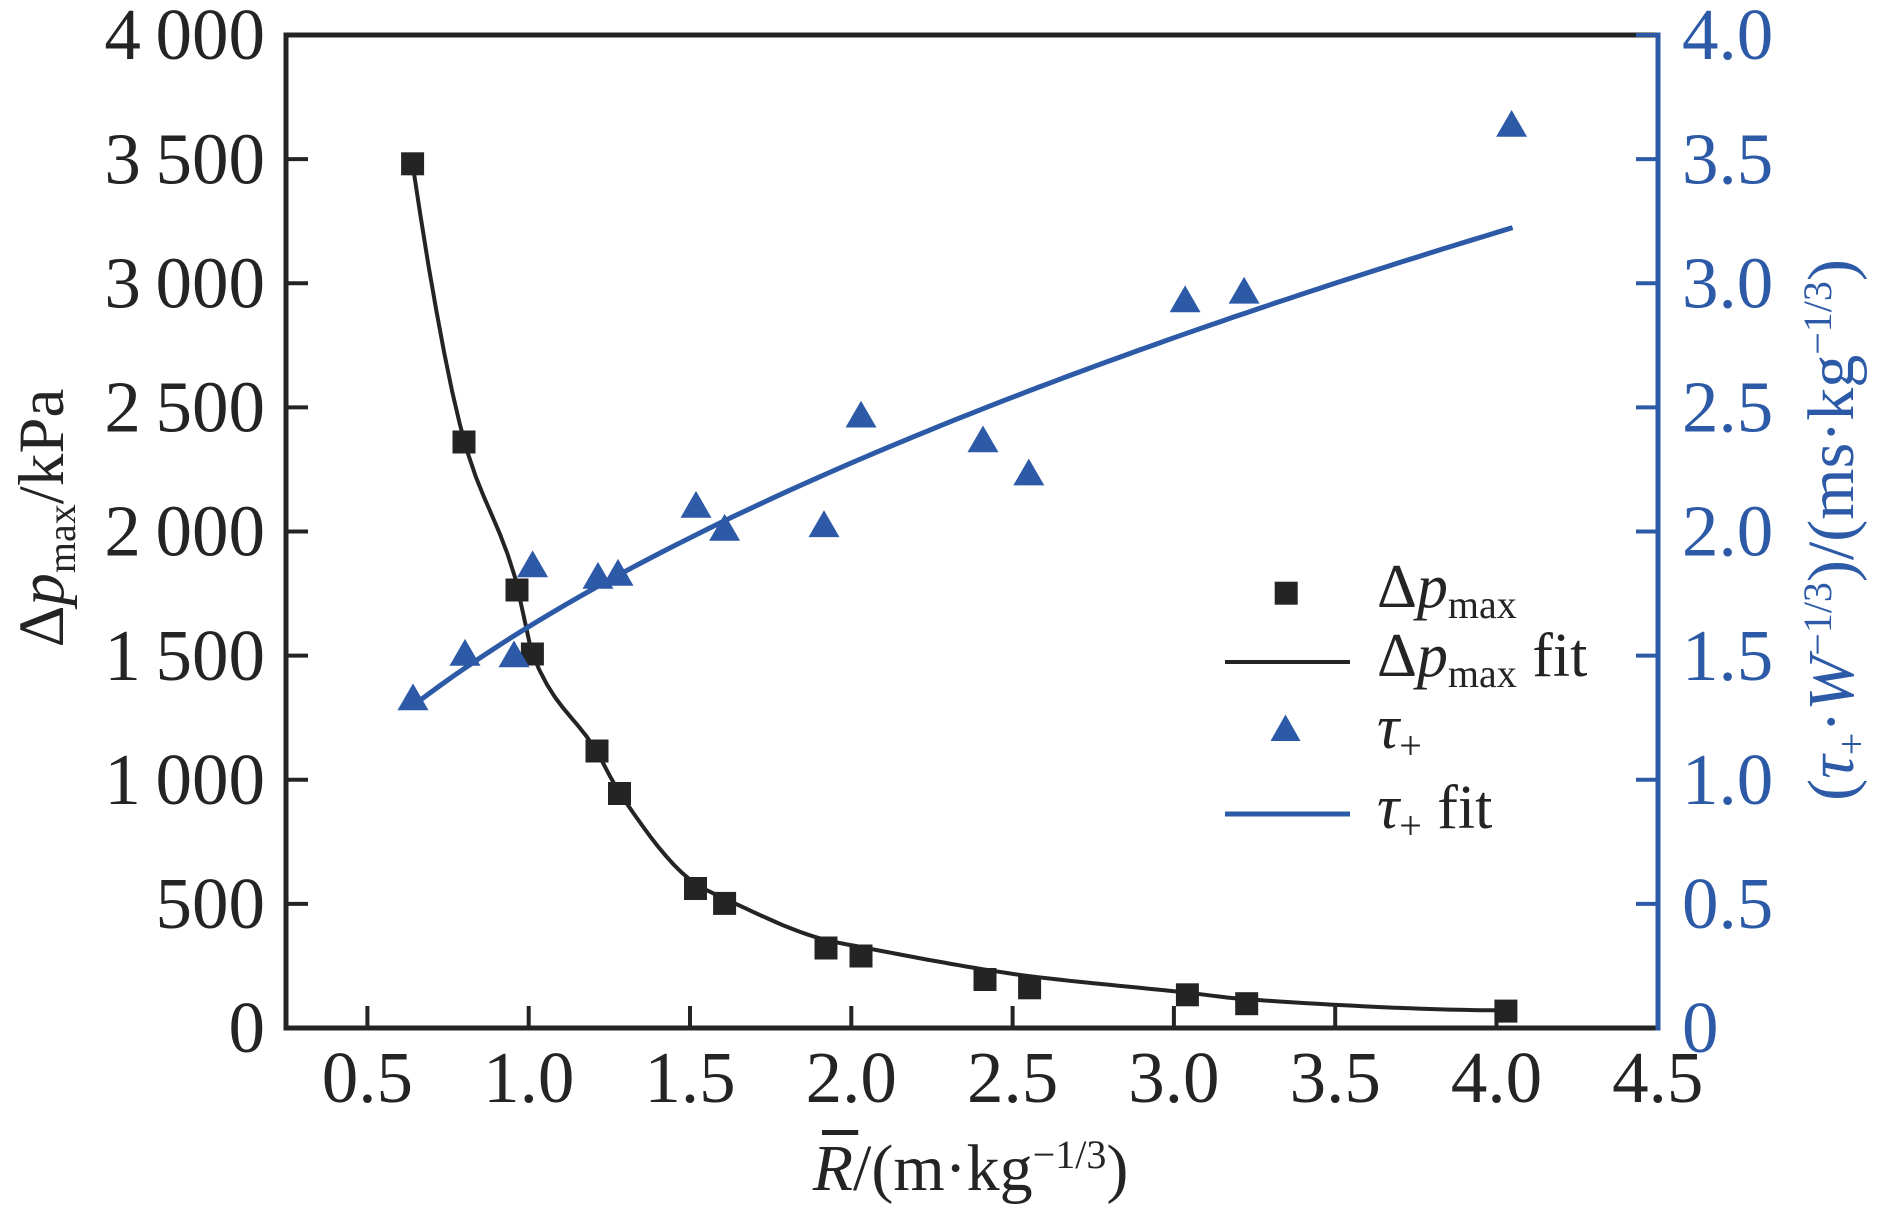 This screenshot has width=1890, height=1209. I want to click on svg-text: (τ+·W−1/3)/(ms·kg−1/3), so click(1834, 530).